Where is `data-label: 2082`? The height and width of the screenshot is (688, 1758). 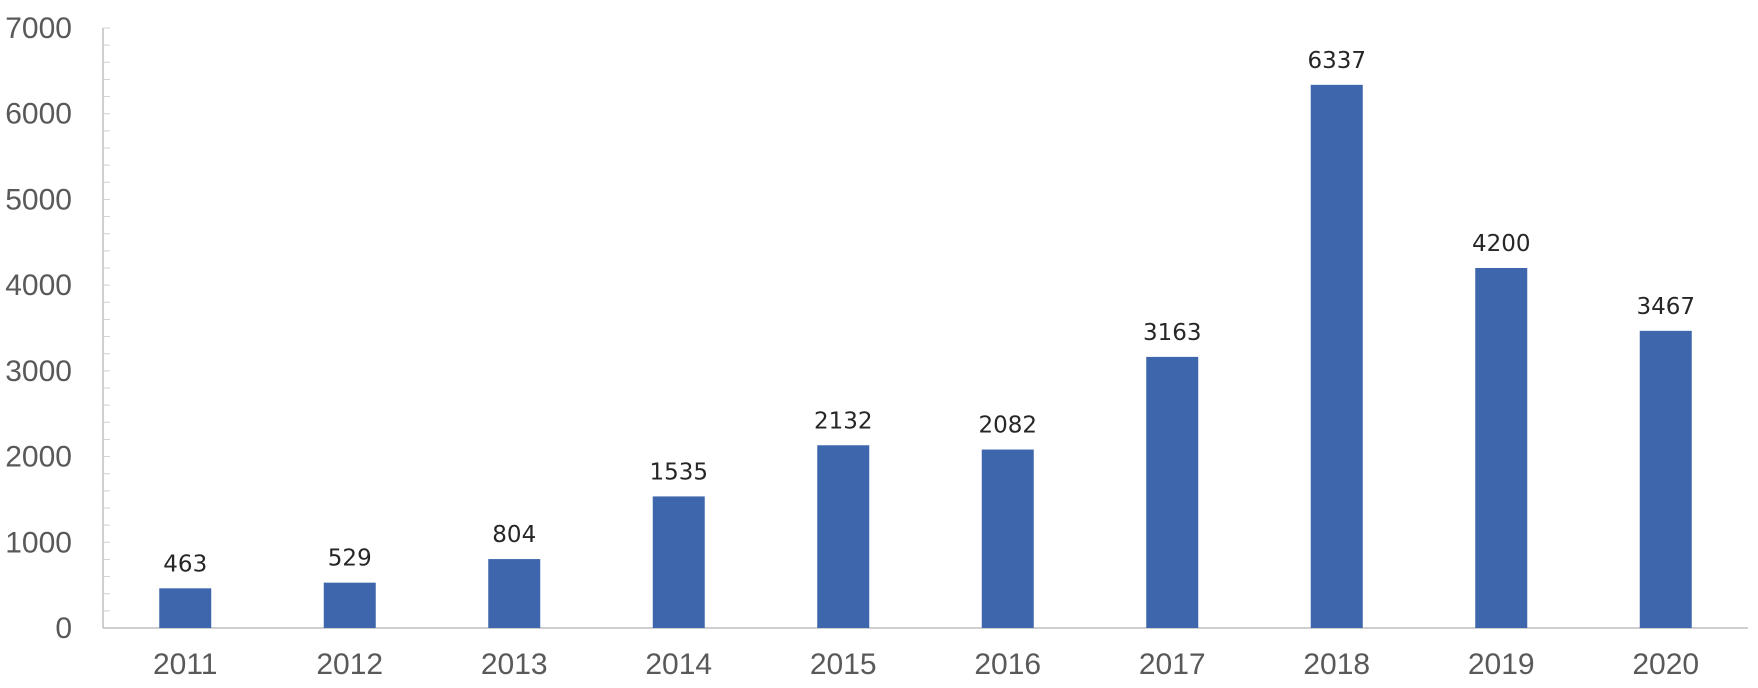 data-label: 2082 is located at coordinates (1007, 426).